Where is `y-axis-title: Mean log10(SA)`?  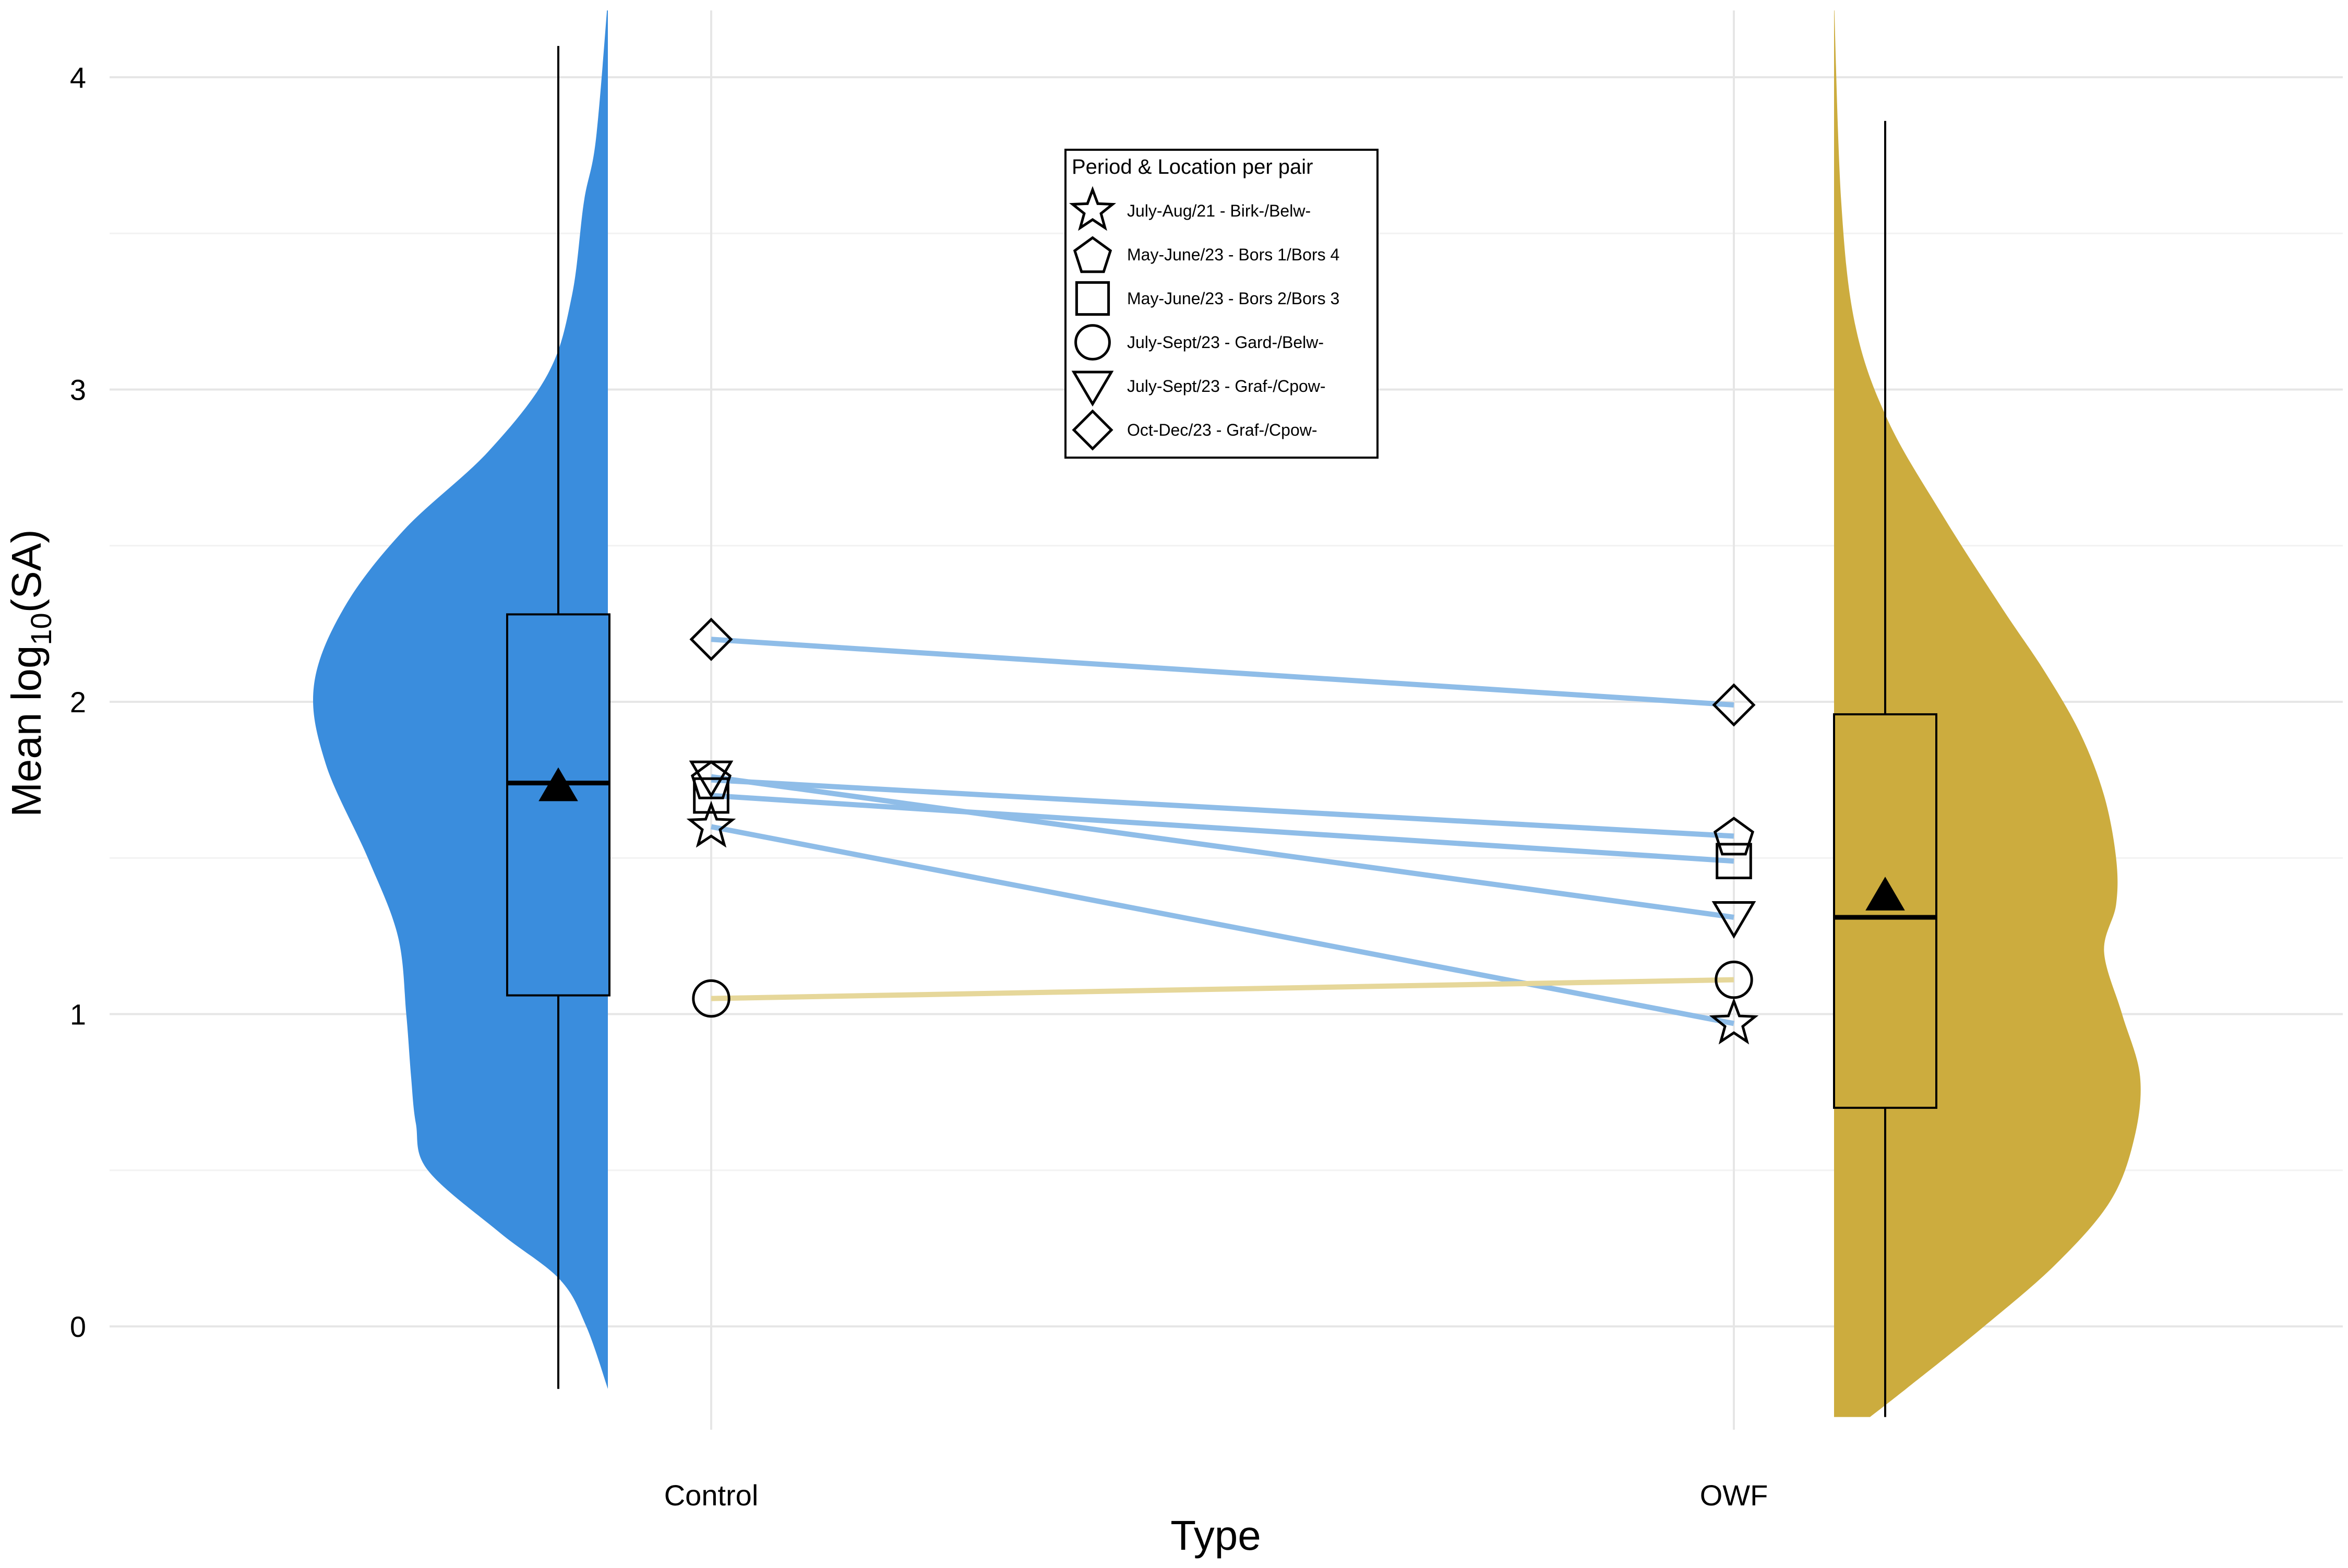 y-axis-title: Mean log10(SA) is located at coordinates (30, 673).